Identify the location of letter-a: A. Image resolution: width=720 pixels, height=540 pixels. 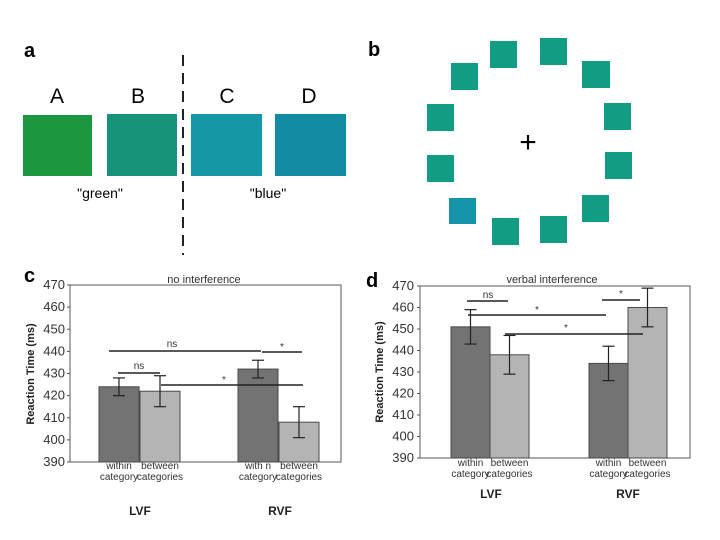
(57, 96).